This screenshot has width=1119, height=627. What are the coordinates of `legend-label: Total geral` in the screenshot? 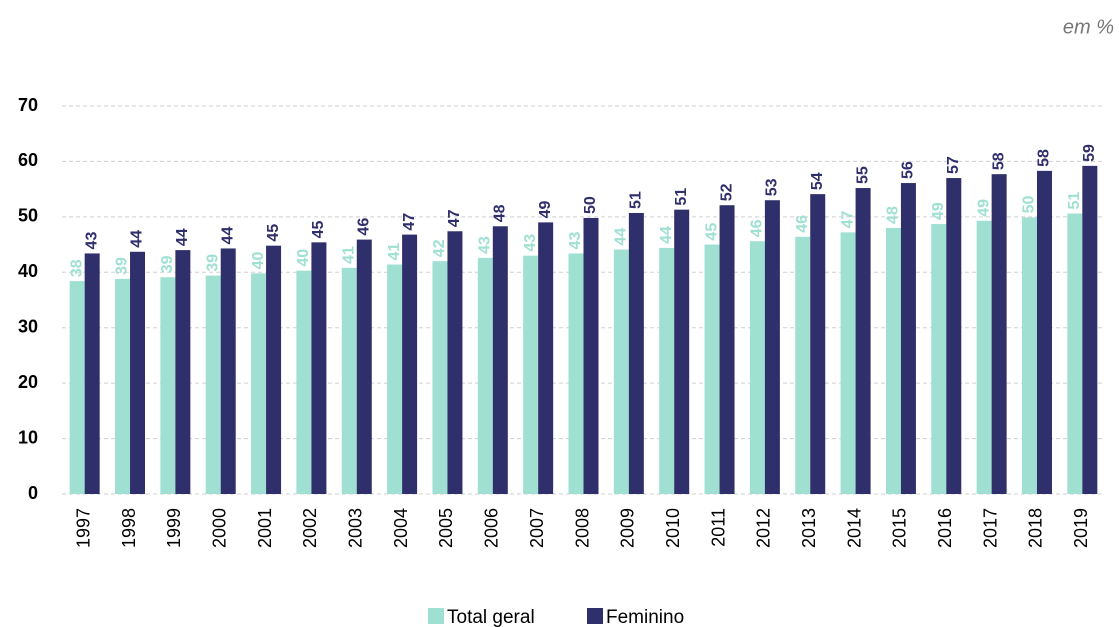 It's located at (491, 617).